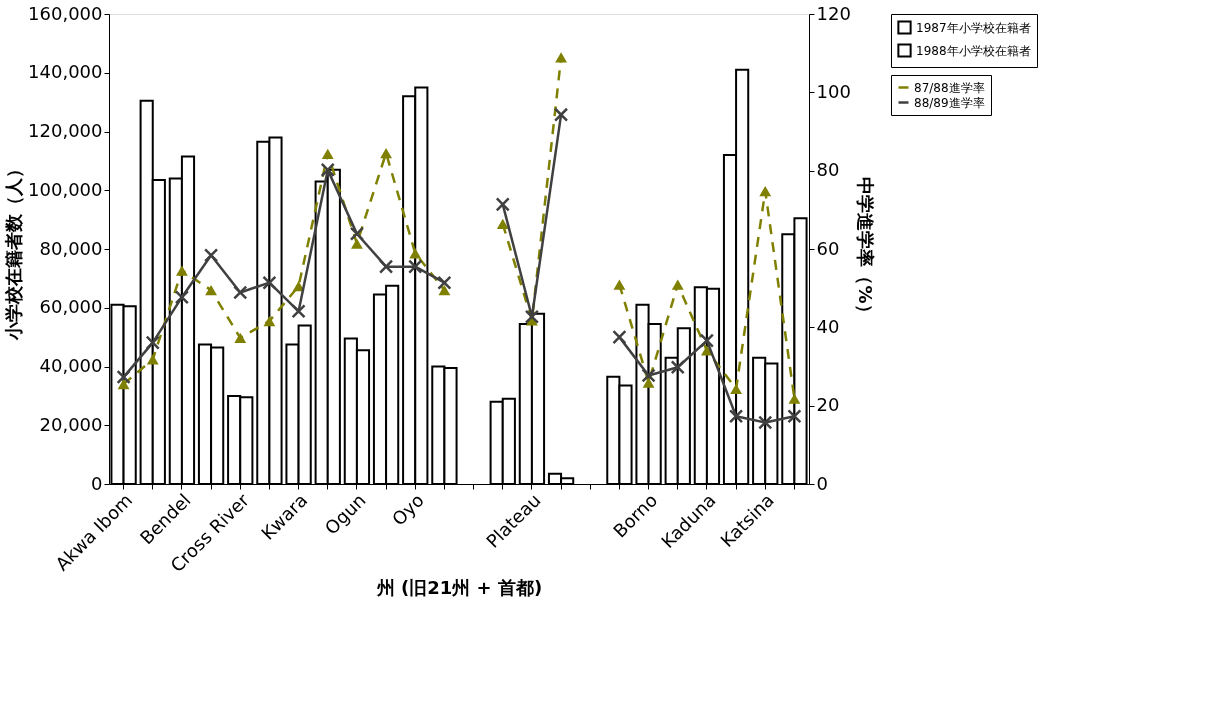 This screenshot has width=1232, height=701. What do you see at coordinates (65, 130) in the screenshot?
I see `y-tick-label: 120,000` at bounding box center [65, 130].